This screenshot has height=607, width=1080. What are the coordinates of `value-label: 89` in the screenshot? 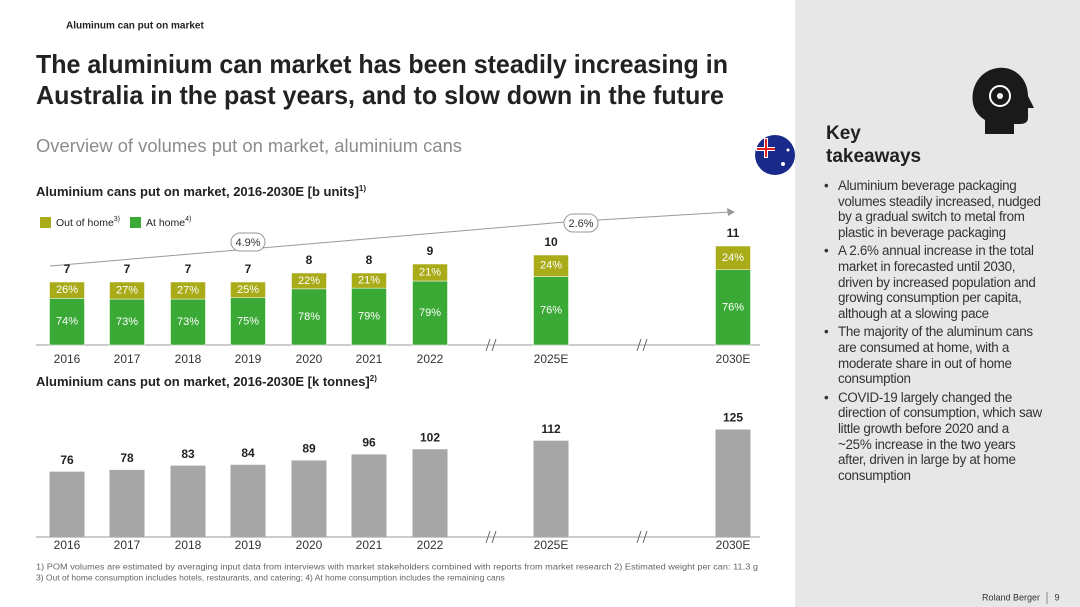 It's located at (309, 449).